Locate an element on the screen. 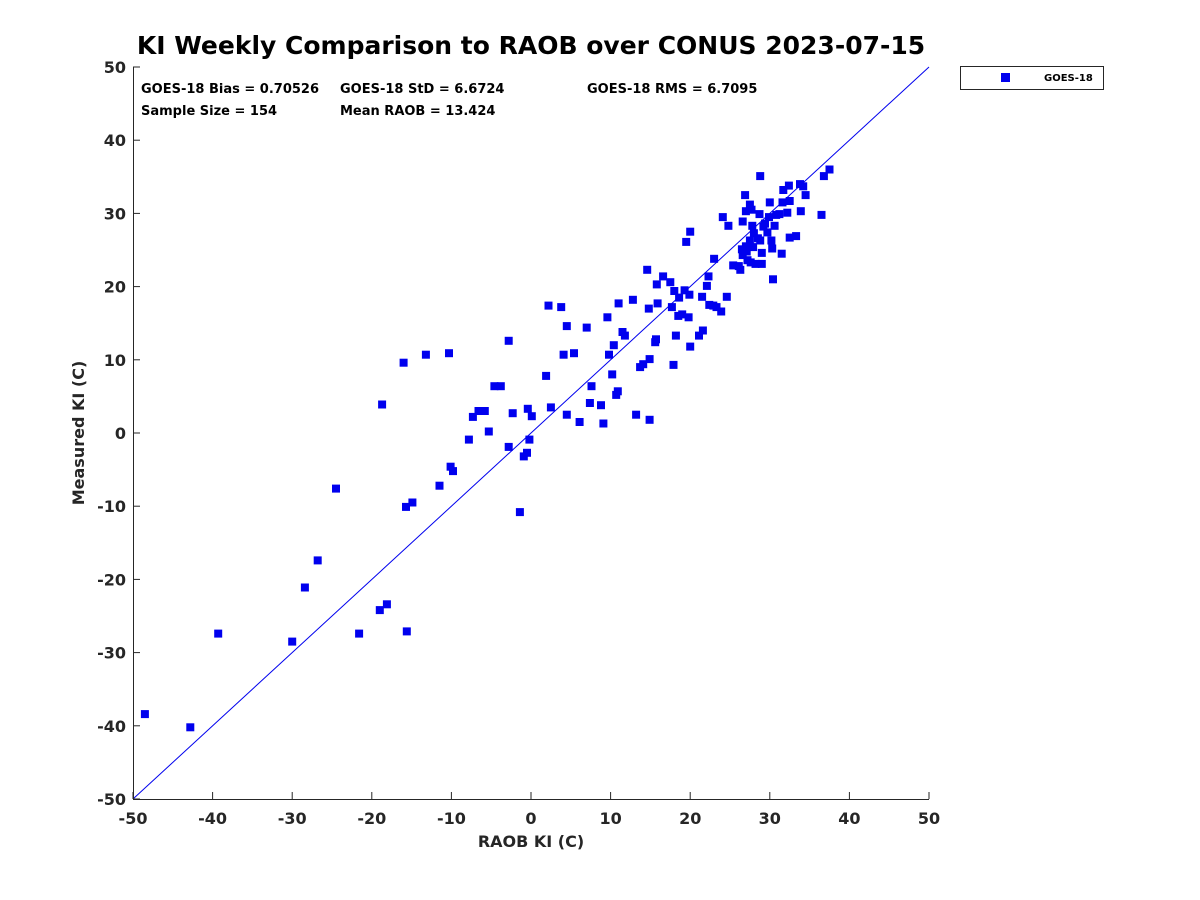  x-tick-label: 50 is located at coordinates (929, 818).